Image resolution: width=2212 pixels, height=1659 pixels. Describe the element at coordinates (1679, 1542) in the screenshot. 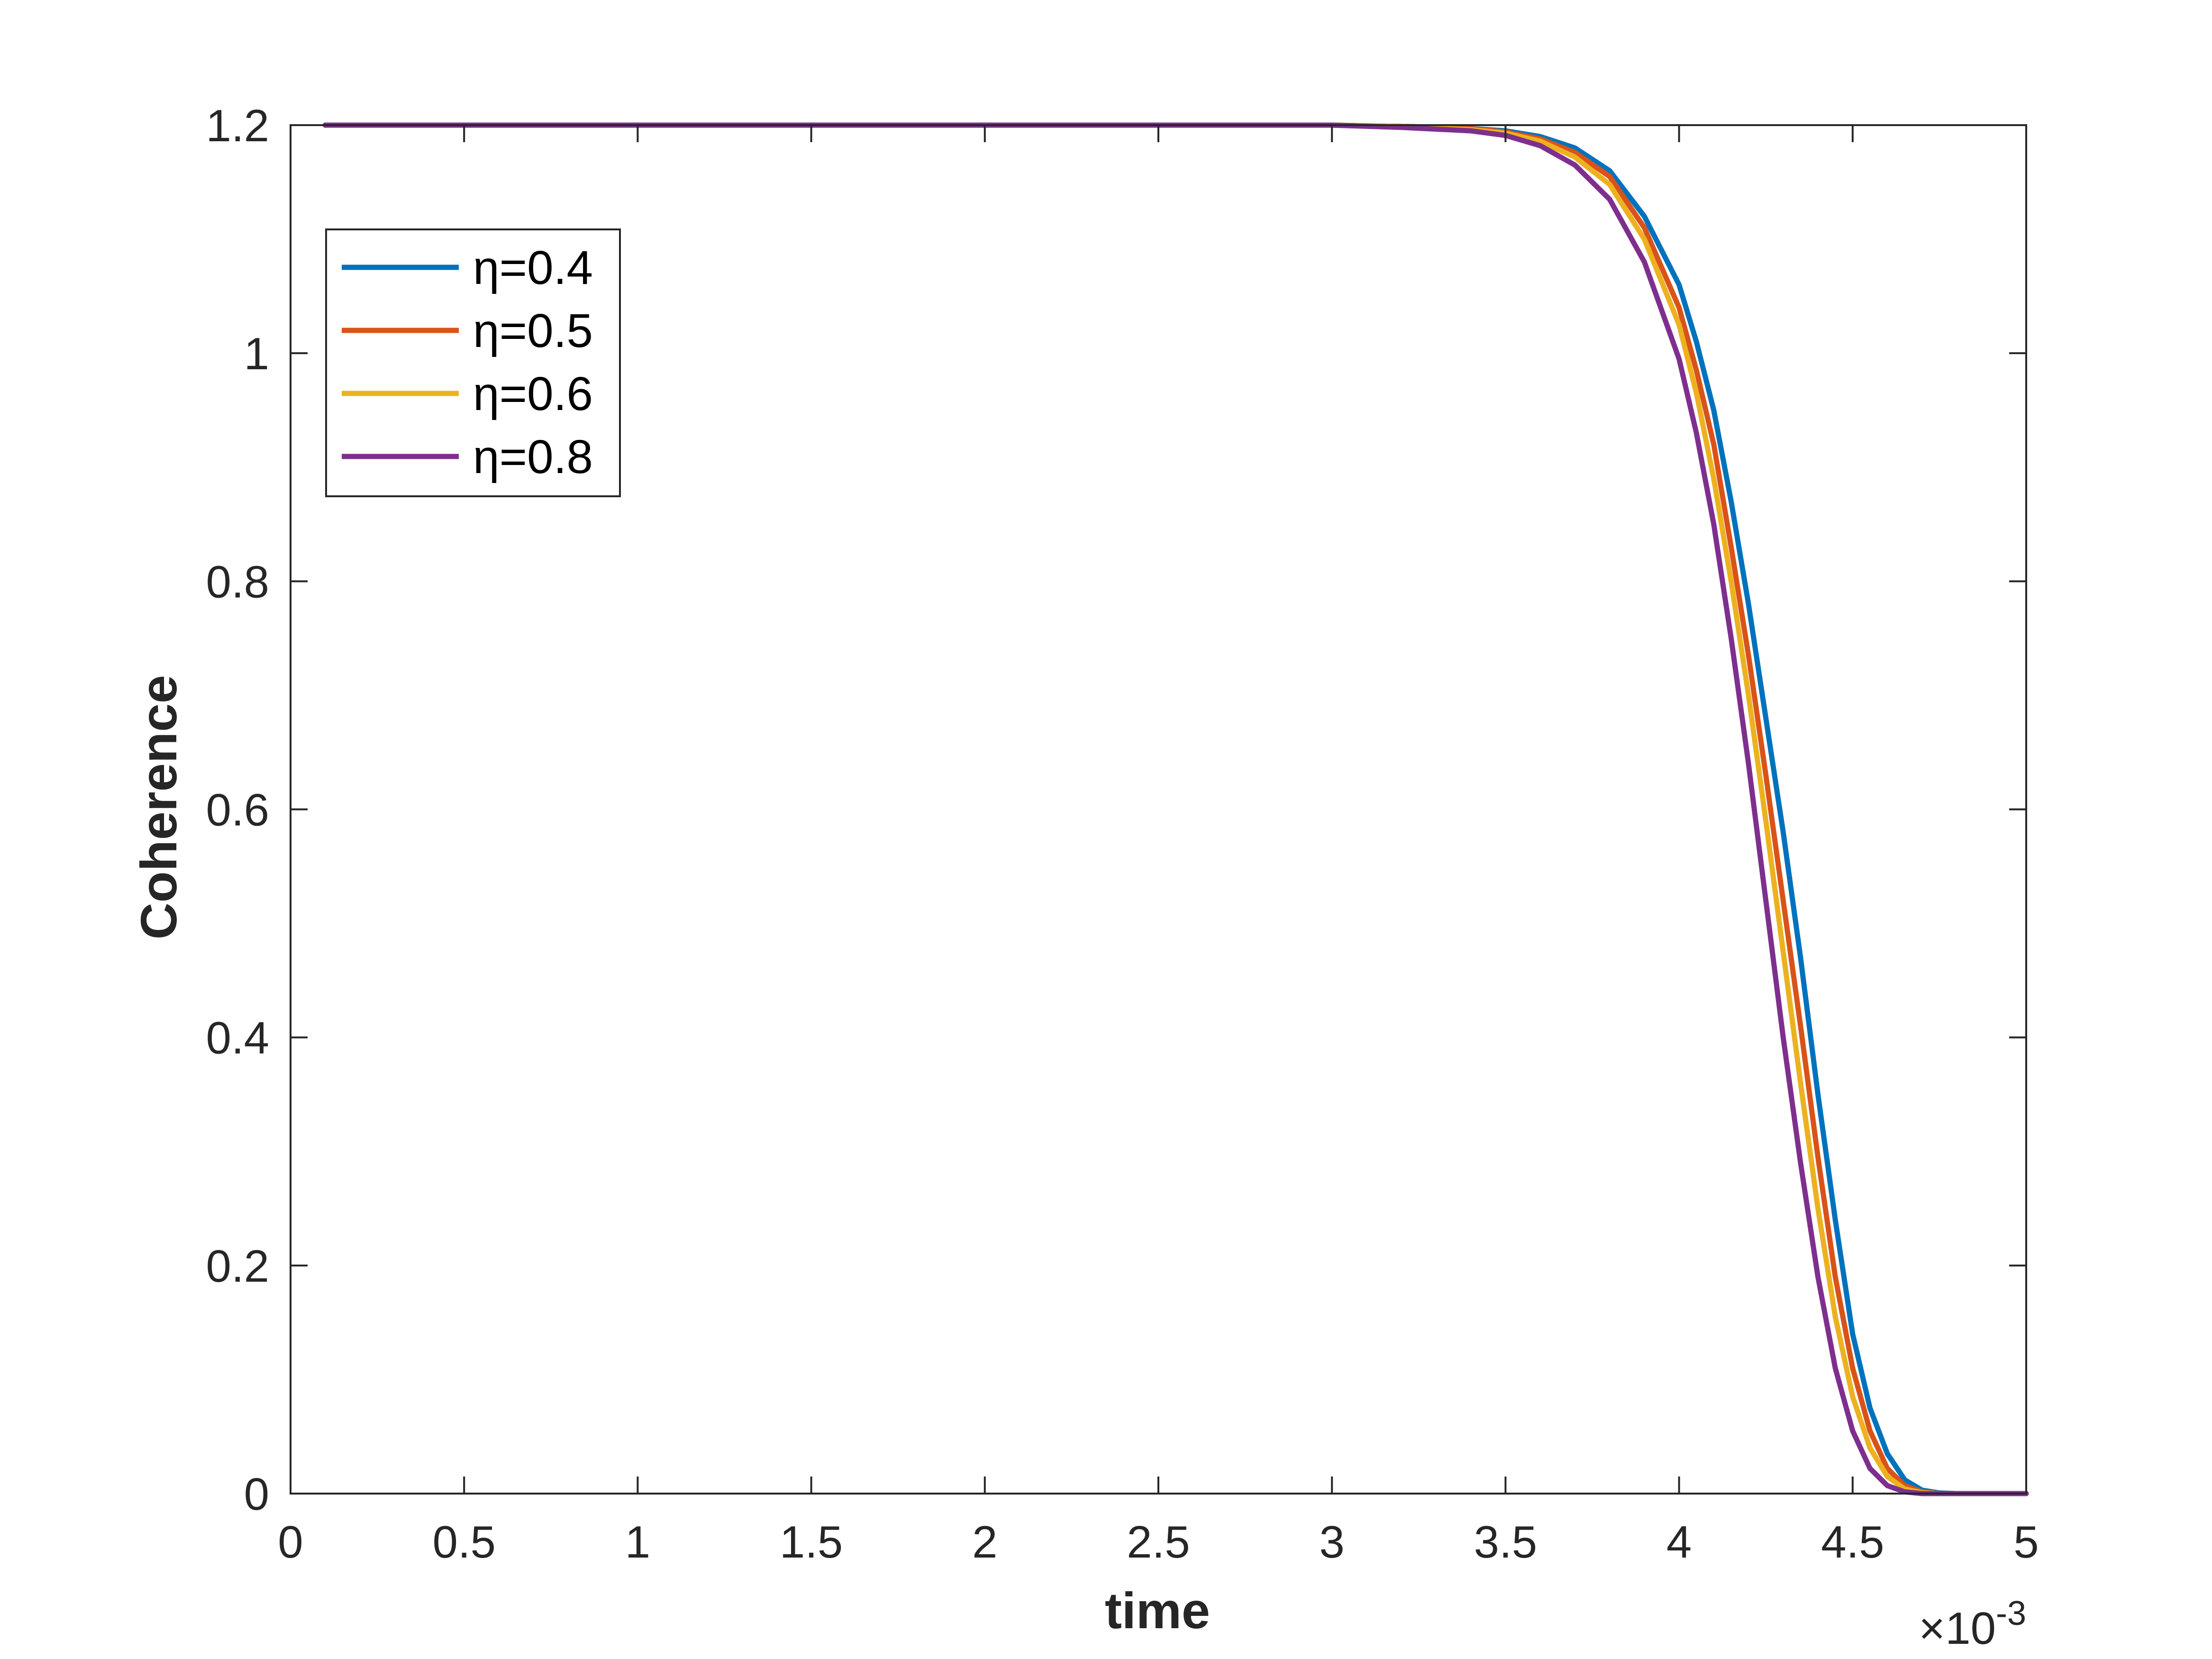

I see `x-tick-label: 4` at that location.